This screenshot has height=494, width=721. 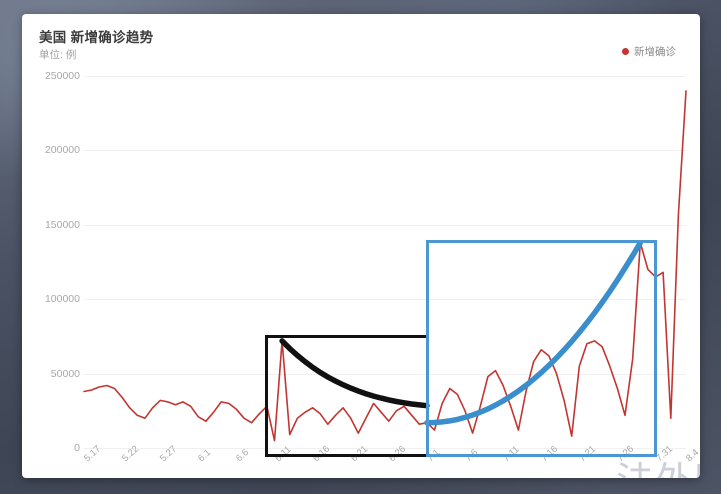 I want to click on growth-trend-curve, so click(x=534, y=332).